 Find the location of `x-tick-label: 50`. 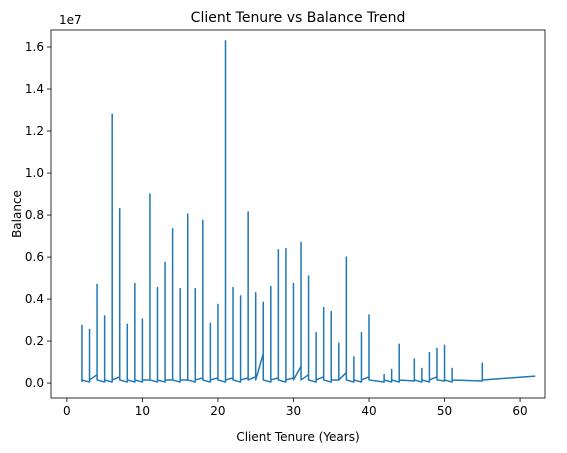

x-tick-label: 50 is located at coordinates (444, 411).